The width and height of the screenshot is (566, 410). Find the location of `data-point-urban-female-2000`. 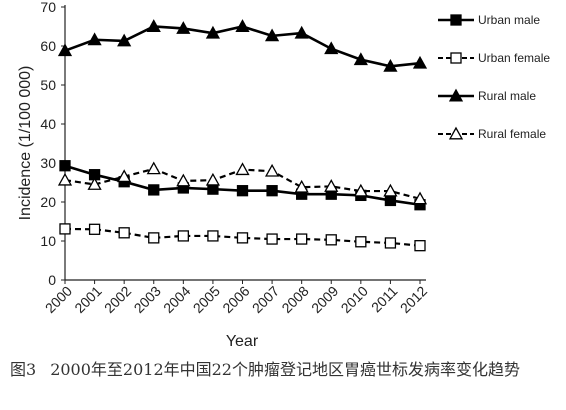

data-point-urban-female-2000 is located at coordinates (65, 229).